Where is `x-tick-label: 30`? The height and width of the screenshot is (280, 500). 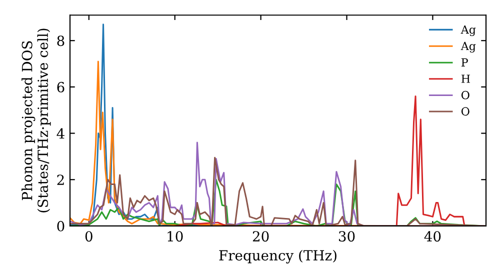
x-tick-label: 30 is located at coordinates (346, 236).